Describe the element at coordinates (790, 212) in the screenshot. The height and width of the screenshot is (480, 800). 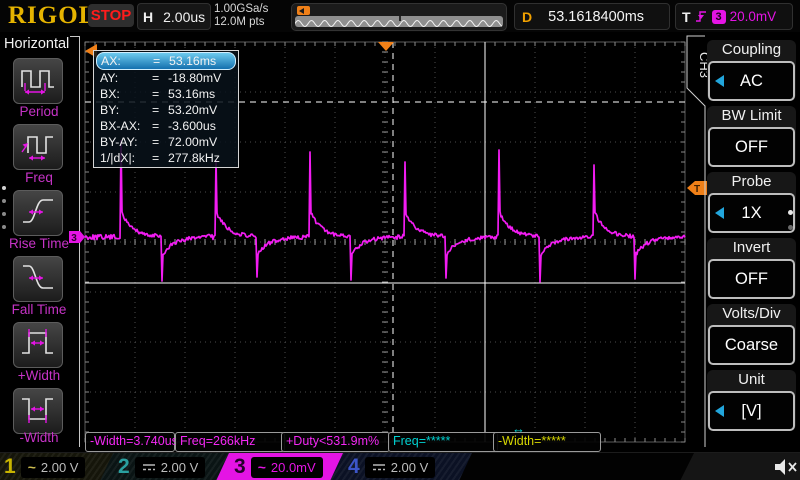
I see `menu-page-dot` at that location.